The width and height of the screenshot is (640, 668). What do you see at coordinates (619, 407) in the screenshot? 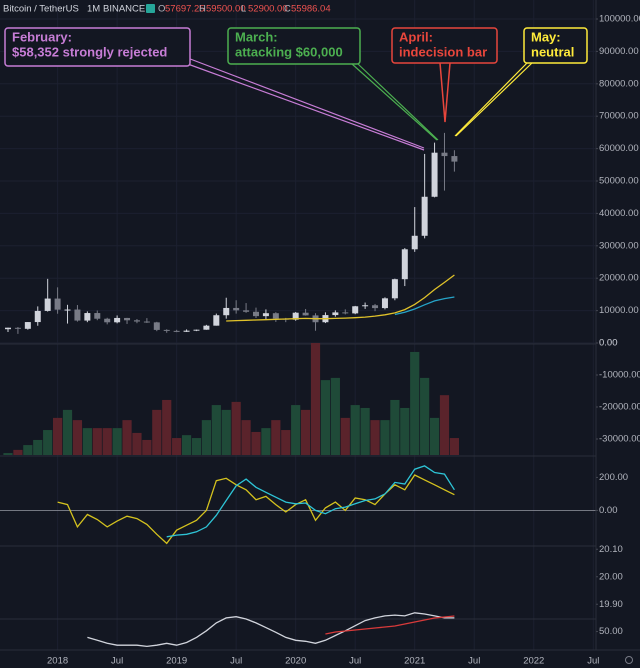
I see `y-tick-label: -20000.00` at bounding box center [619, 407].